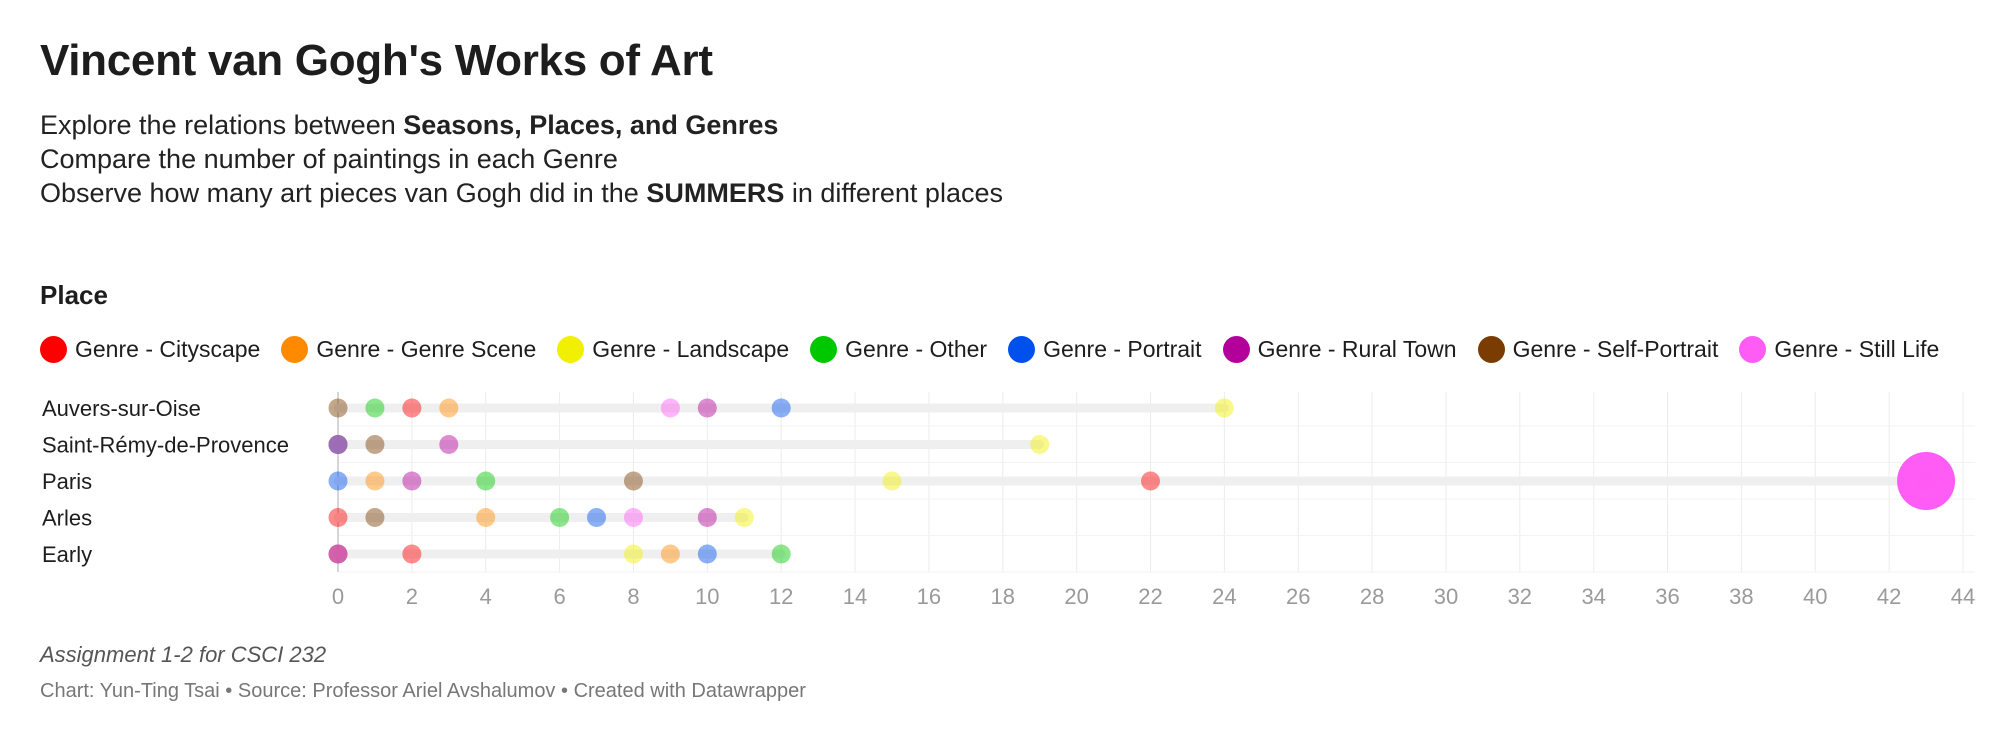 The height and width of the screenshot is (744, 2008). Describe the element at coordinates (707, 596) in the screenshot. I see `x-tick-label: 10` at that location.